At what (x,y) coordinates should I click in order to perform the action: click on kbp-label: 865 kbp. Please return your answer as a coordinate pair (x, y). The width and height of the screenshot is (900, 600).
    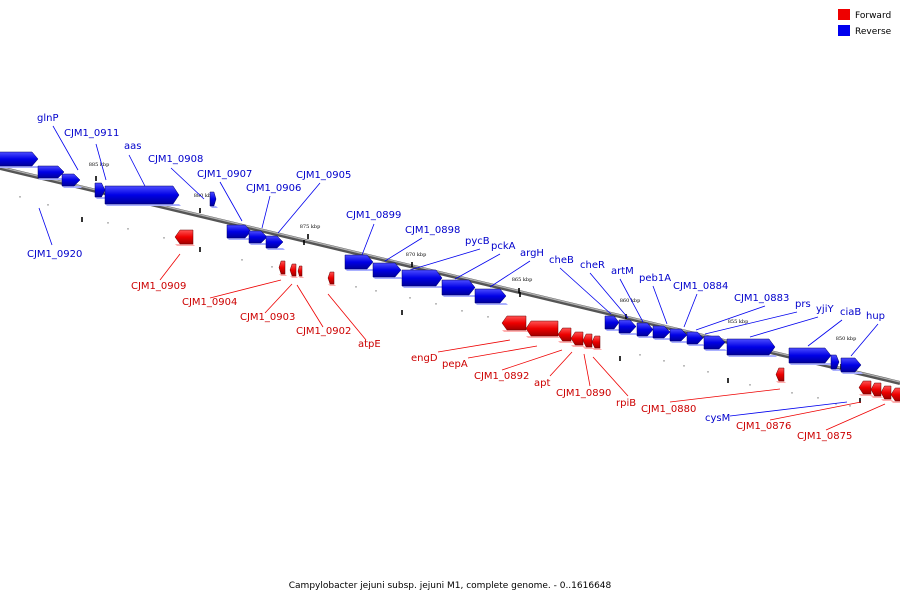
    Looking at the image, I should click on (522, 280).